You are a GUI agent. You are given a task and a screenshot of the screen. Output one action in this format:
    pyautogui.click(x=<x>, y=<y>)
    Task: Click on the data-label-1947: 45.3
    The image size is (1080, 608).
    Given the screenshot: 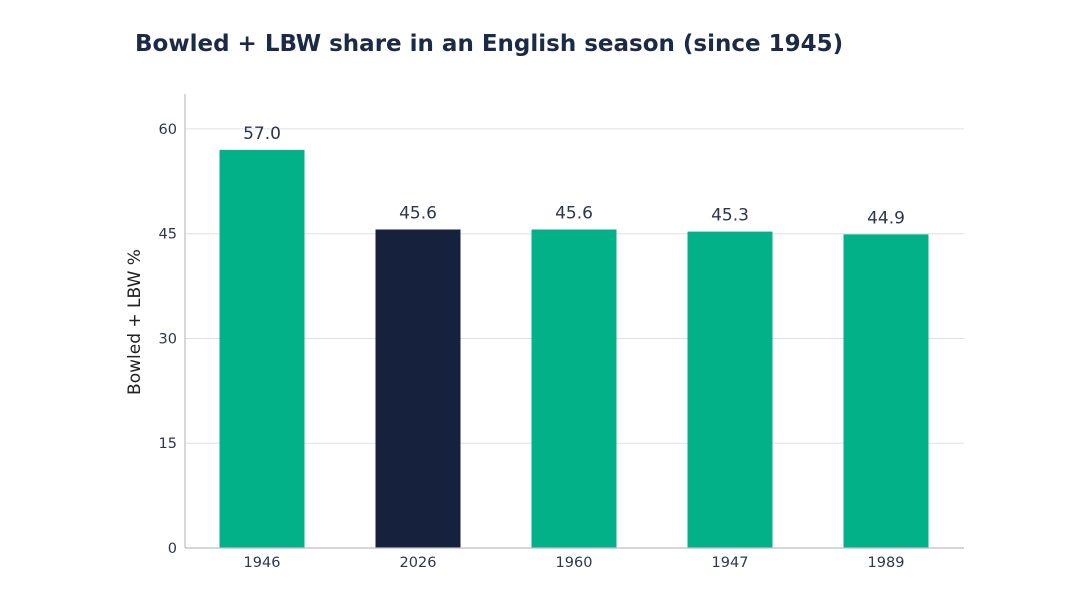 What is the action you would take?
    pyautogui.click(x=730, y=216)
    